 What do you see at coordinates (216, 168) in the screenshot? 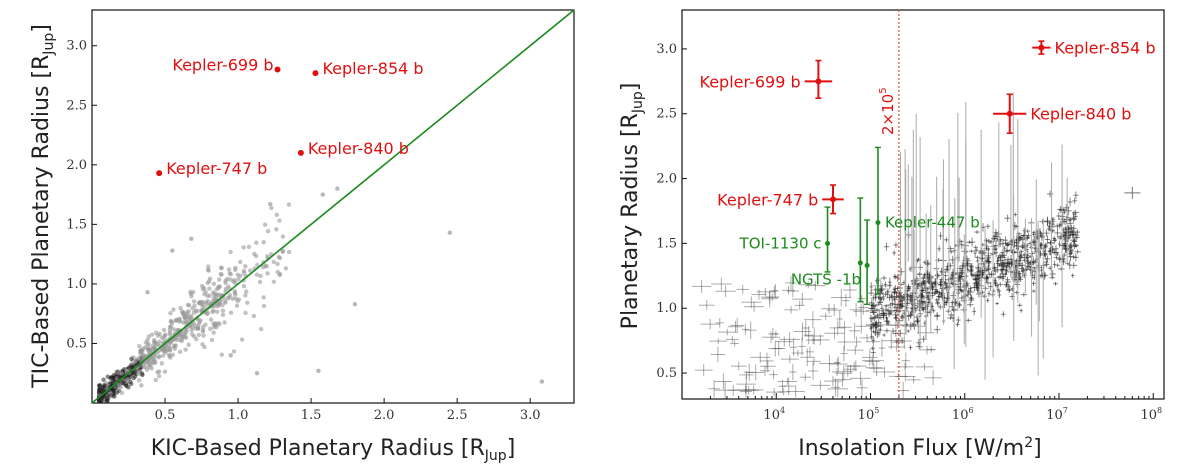
I see `left-highlight-label: Kepler-747 b` at bounding box center [216, 168].